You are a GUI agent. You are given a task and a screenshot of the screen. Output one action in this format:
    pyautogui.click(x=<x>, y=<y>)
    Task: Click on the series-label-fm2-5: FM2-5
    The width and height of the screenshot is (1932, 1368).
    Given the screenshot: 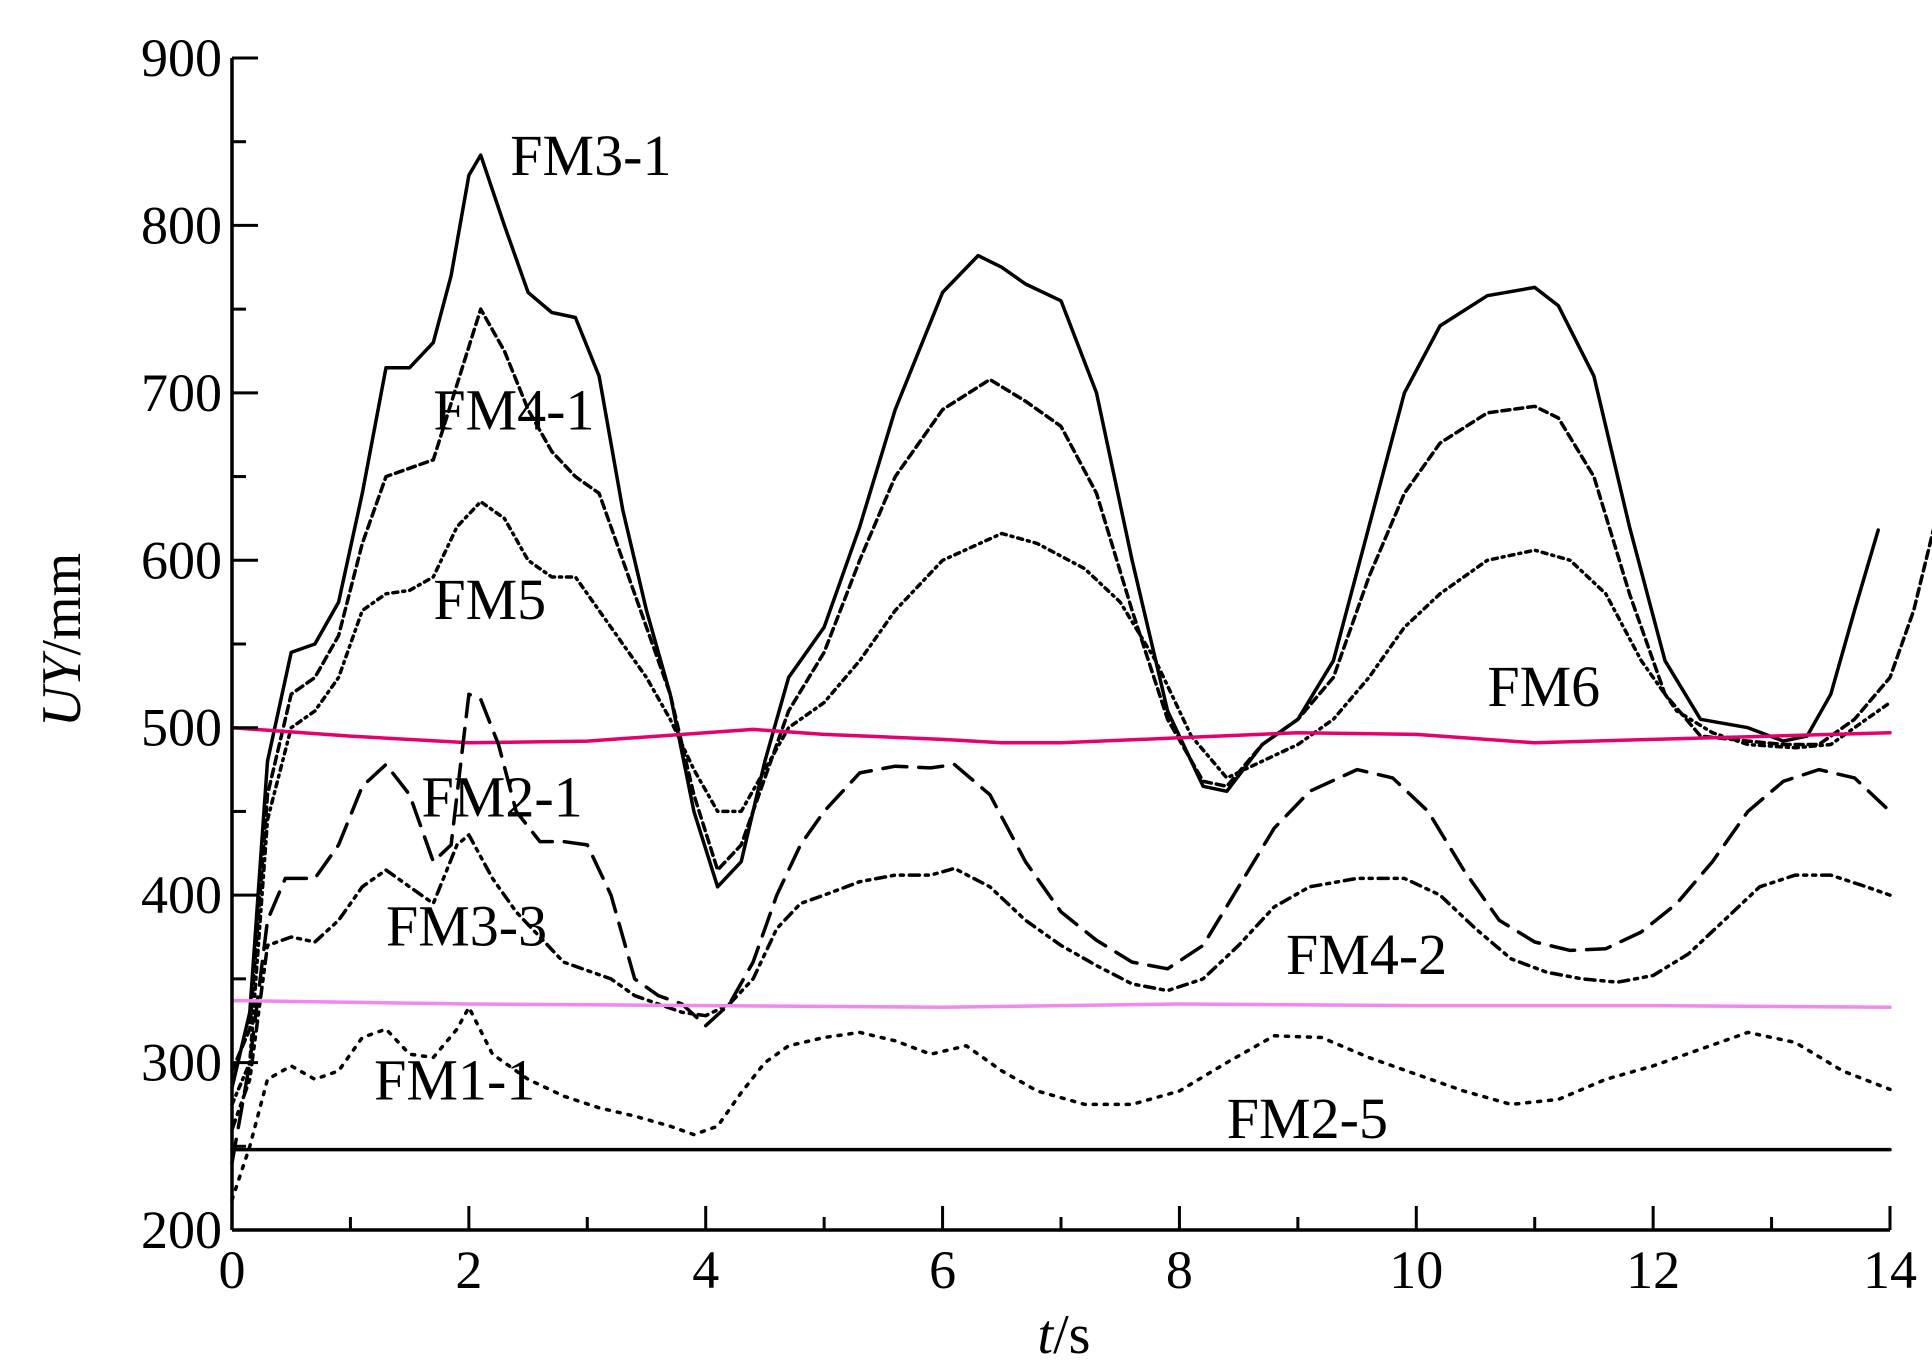 What is the action you would take?
    pyautogui.click(x=1307, y=1118)
    